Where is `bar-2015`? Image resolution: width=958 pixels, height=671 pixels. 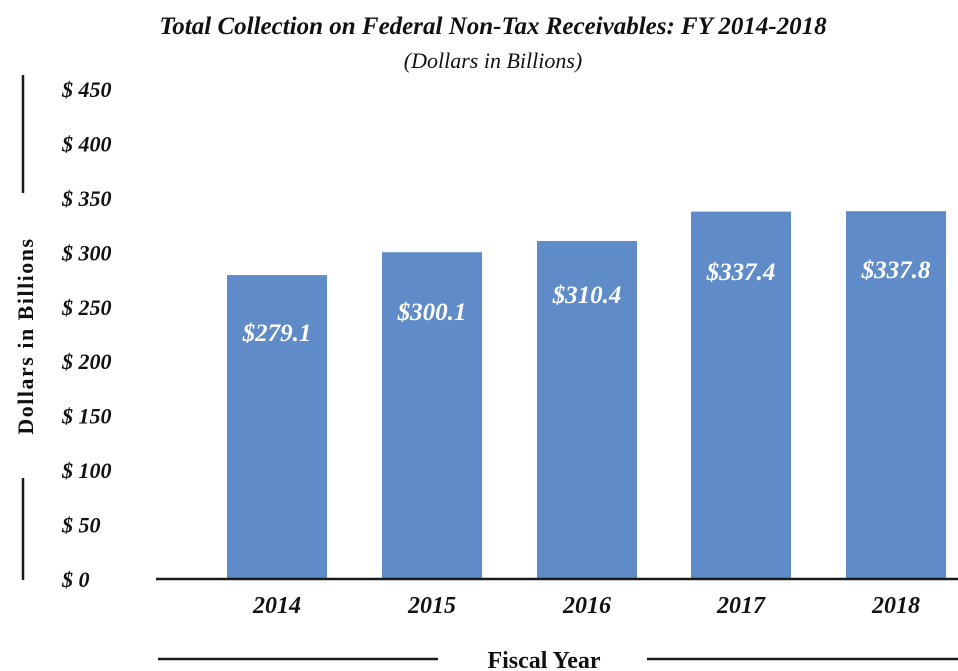
bar-2015 is located at coordinates (432, 416).